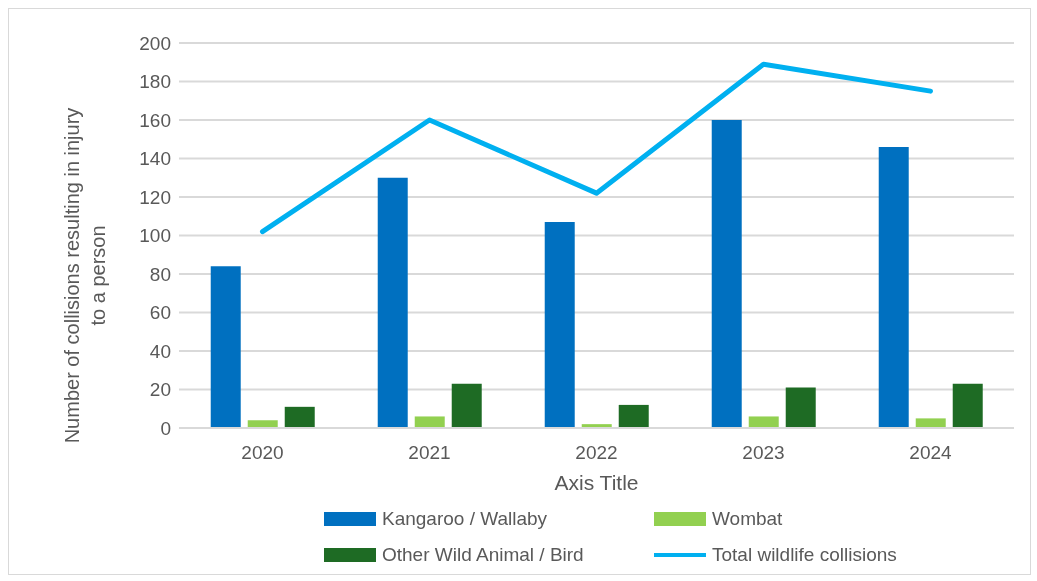  What do you see at coordinates (155, 120) in the screenshot?
I see `y-tick-label: 160` at bounding box center [155, 120].